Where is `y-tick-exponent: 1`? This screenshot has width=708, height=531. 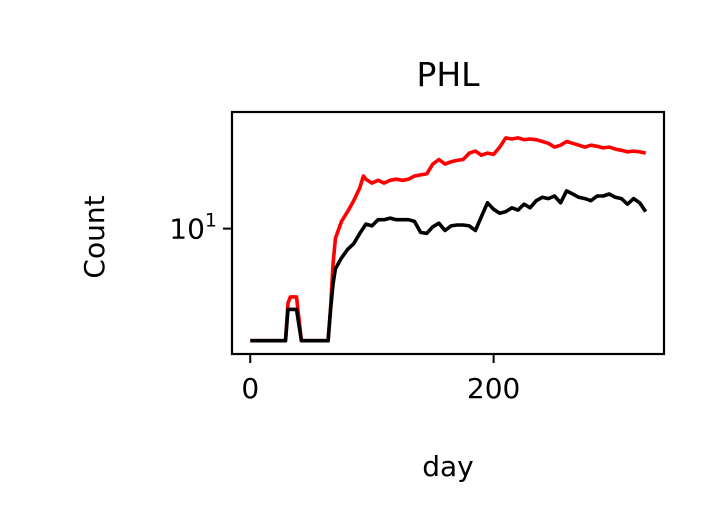
y-tick-exponent: 1 is located at coordinates (211, 221).